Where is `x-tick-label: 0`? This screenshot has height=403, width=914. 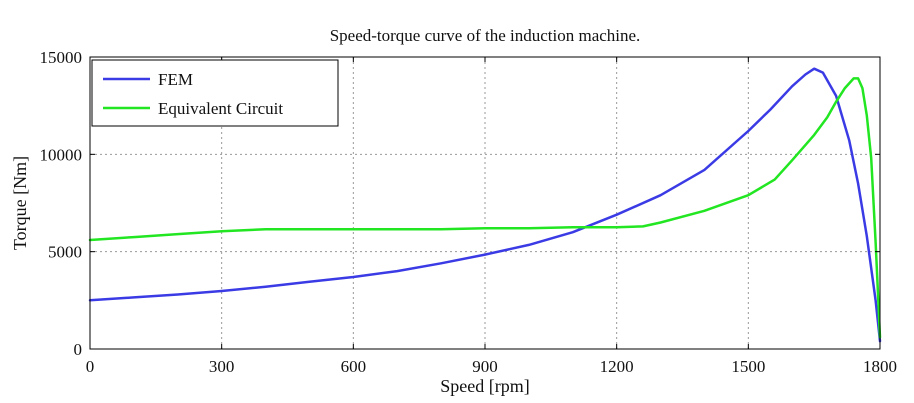 x-tick-label: 0 is located at coordinates (90, 366).